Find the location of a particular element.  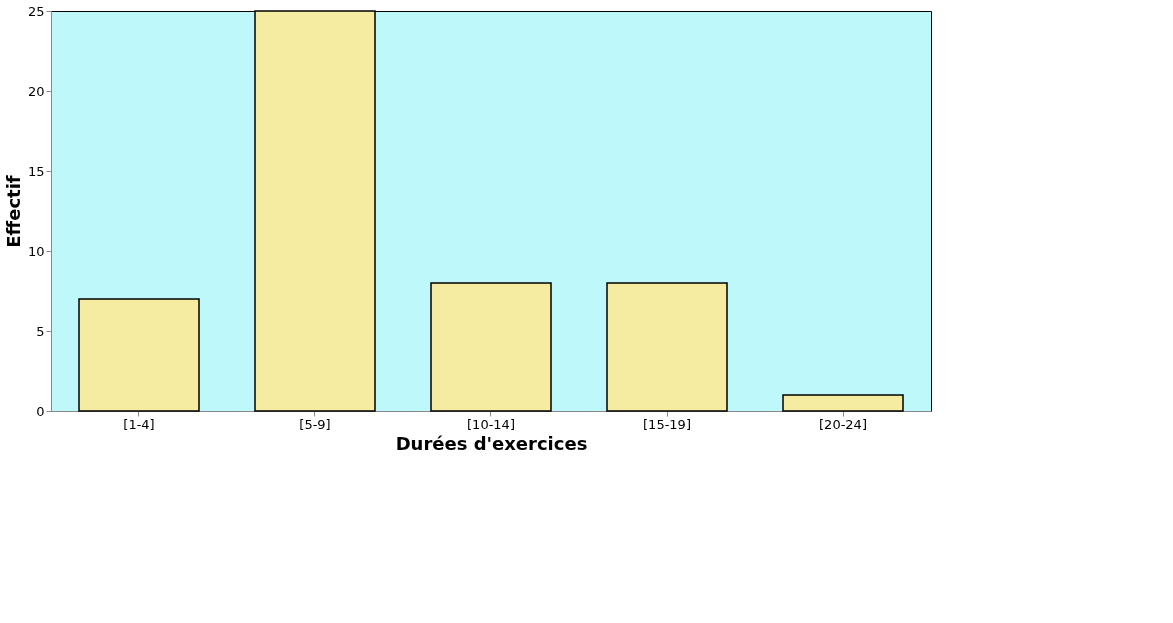

x-tick-label: [10-14] is located at coordinates (491, 424).